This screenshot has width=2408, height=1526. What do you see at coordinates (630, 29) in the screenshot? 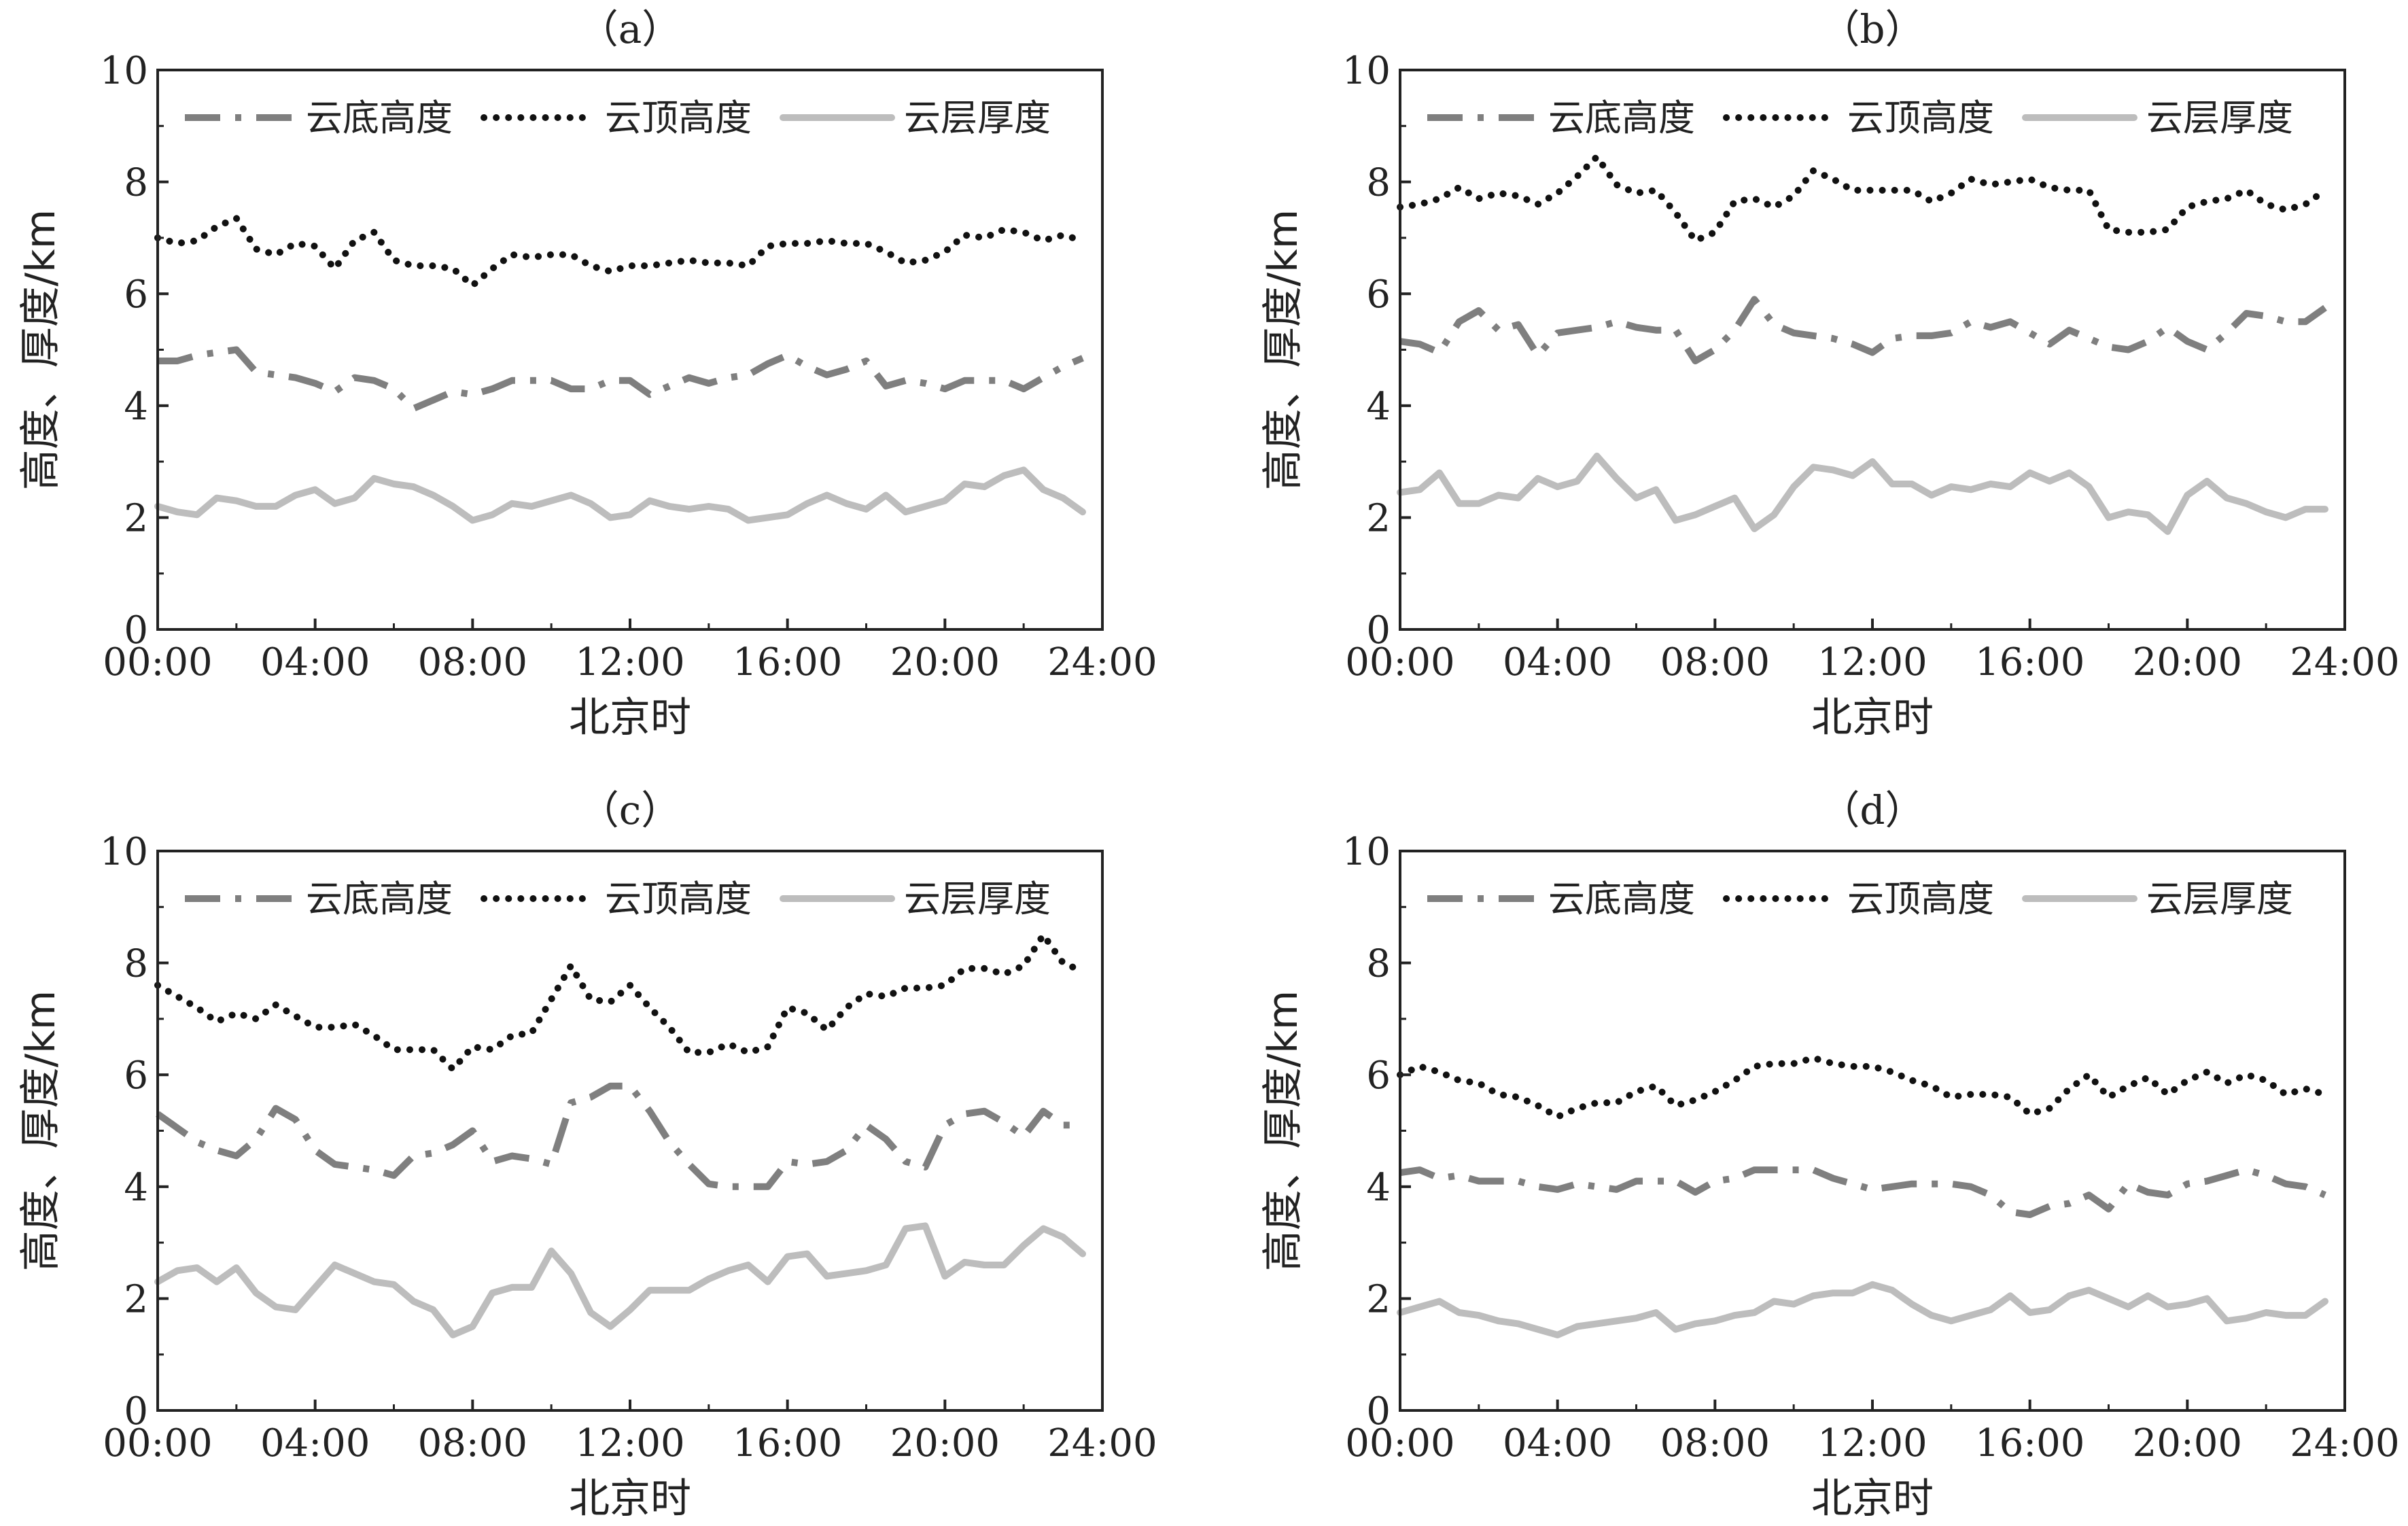
I see `panel-title: （a）` at bounding box center [630, 29].